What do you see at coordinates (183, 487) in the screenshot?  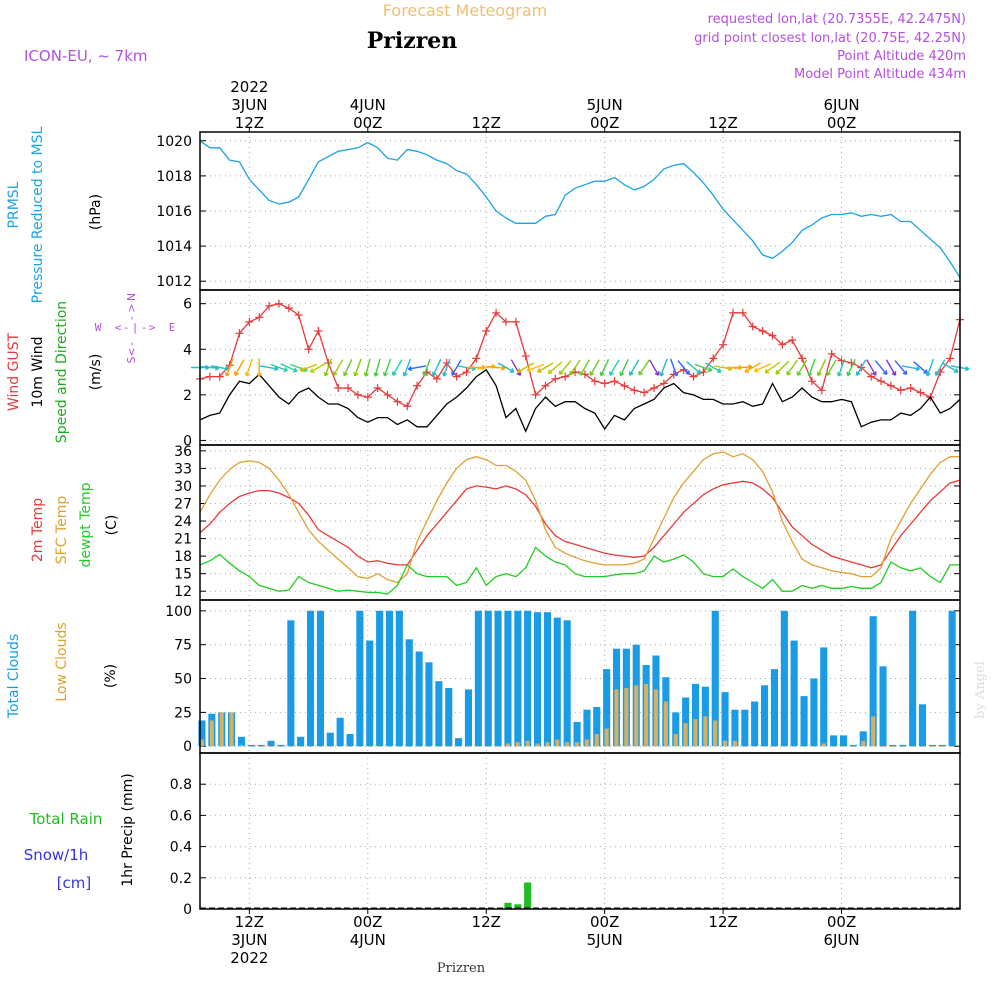 I see `ytick-label: 30` at bounding box center [183, 487].